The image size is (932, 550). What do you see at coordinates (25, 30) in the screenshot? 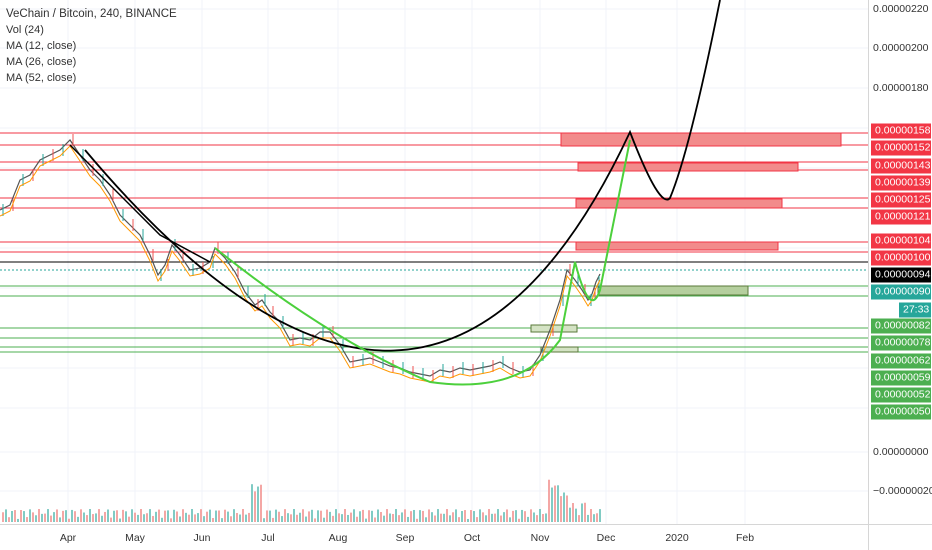
I see `volume-indicator-label: Vol (24)` at bounding box center [25, 30].